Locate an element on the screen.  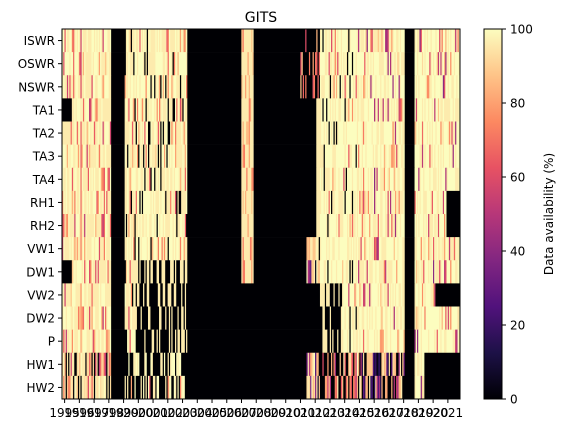
x-tick-label: 2011 is located at coordinates (300, 413).